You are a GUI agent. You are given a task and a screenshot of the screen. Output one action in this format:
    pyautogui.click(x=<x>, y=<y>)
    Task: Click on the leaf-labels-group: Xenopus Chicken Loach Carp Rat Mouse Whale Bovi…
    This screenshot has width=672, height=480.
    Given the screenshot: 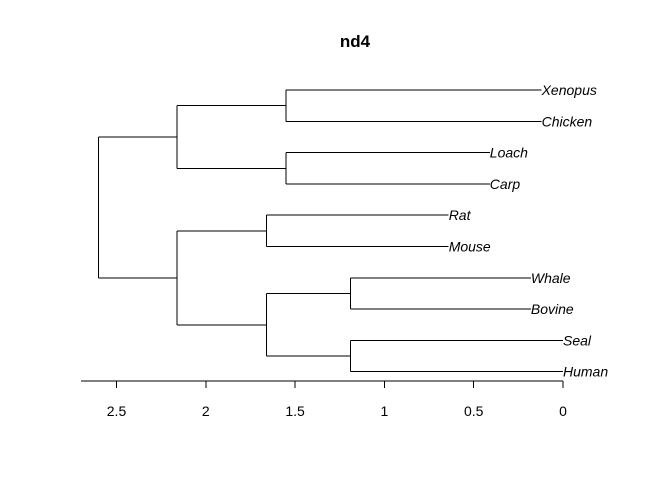 What is the action you would take?
    pyautogui.click(x=529, y=231)
    